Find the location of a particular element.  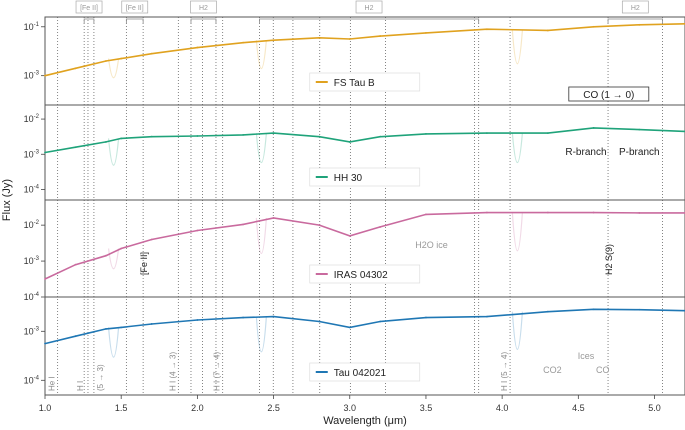

y-tick-label: 10⁻⁴ is located at coordinates (32, 297).